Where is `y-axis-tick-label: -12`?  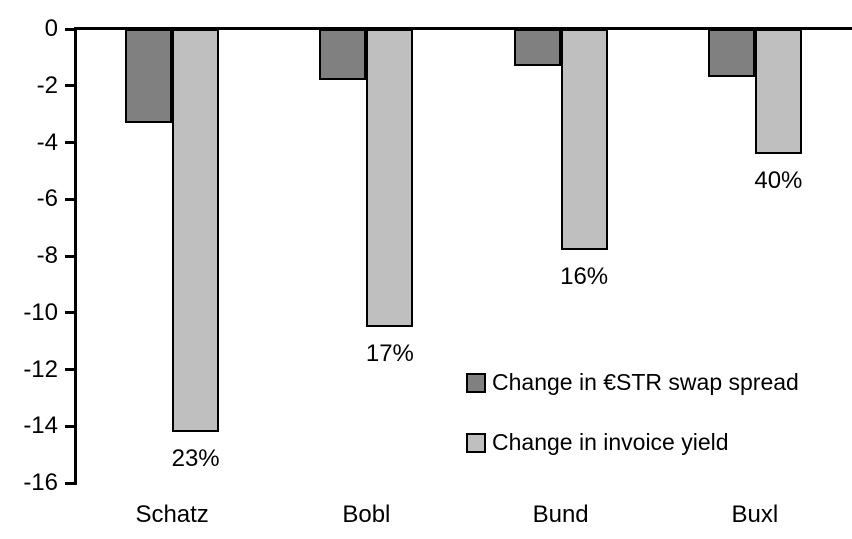 y-axis-tick-label: -12 is located at coordinates (40, 369).